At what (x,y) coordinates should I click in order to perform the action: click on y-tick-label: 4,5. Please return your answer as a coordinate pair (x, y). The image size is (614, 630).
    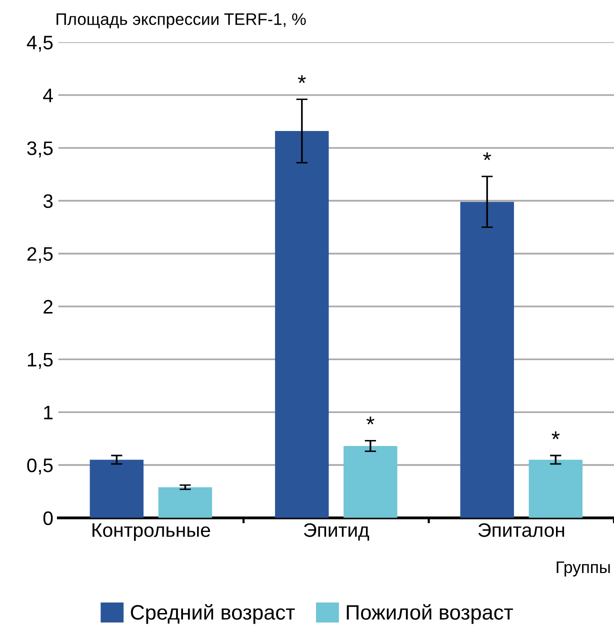
    Looking at the image, I should click on (39, 44).